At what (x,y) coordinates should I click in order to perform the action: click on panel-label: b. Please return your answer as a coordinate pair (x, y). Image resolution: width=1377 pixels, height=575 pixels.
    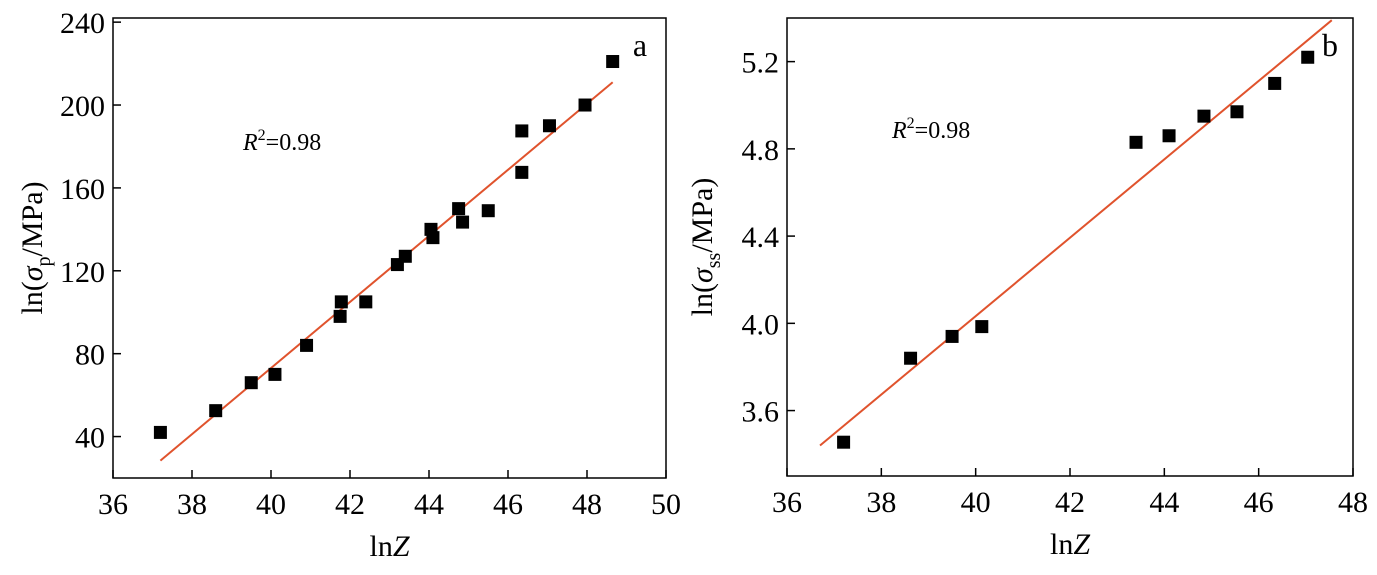
    Looking at the image, I should click on (1330, 45).